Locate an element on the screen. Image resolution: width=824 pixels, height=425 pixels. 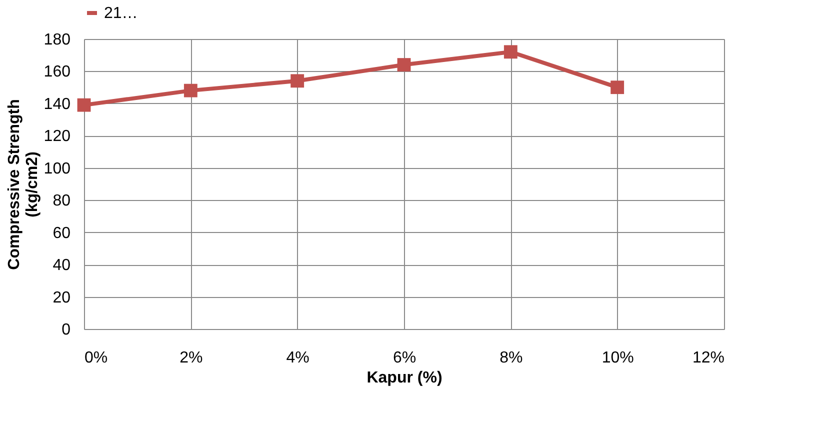
x-tick-label: 2% is located at coordinates (191, 358).